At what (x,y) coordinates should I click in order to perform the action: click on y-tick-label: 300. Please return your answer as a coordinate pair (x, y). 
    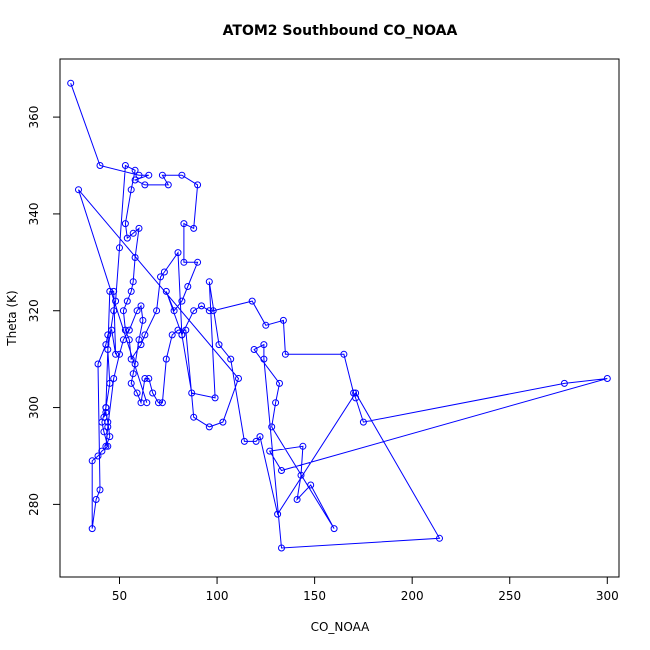
    Looking at the image, I should click on (34, 407).